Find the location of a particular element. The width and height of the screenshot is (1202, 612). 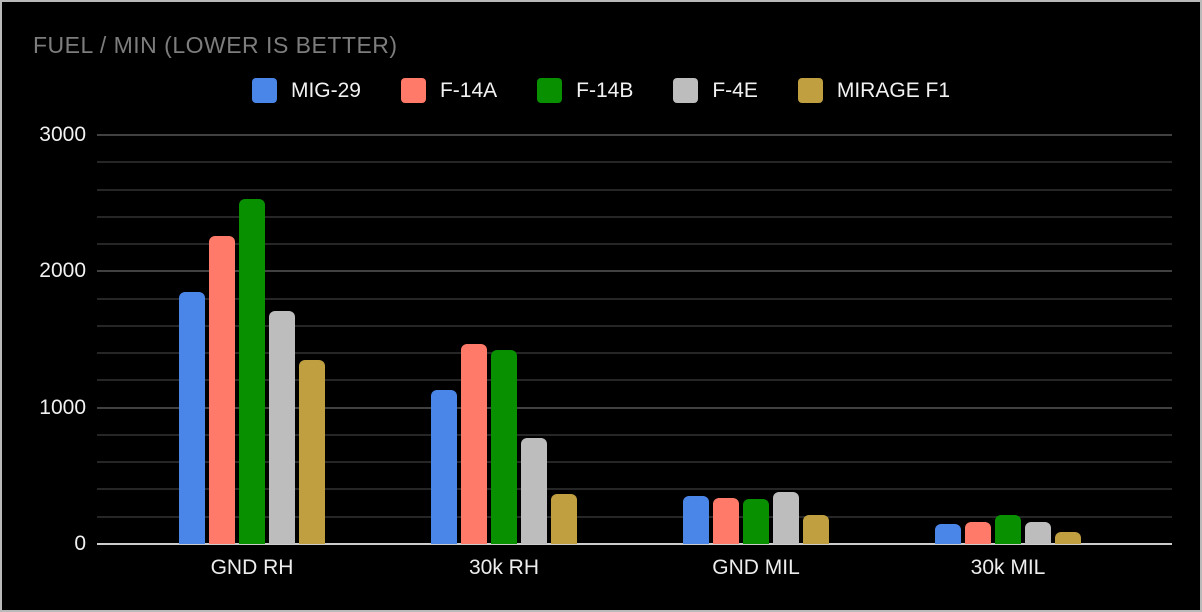

y-axis-tick-label: 3000 is located at coordinates (62, 134).